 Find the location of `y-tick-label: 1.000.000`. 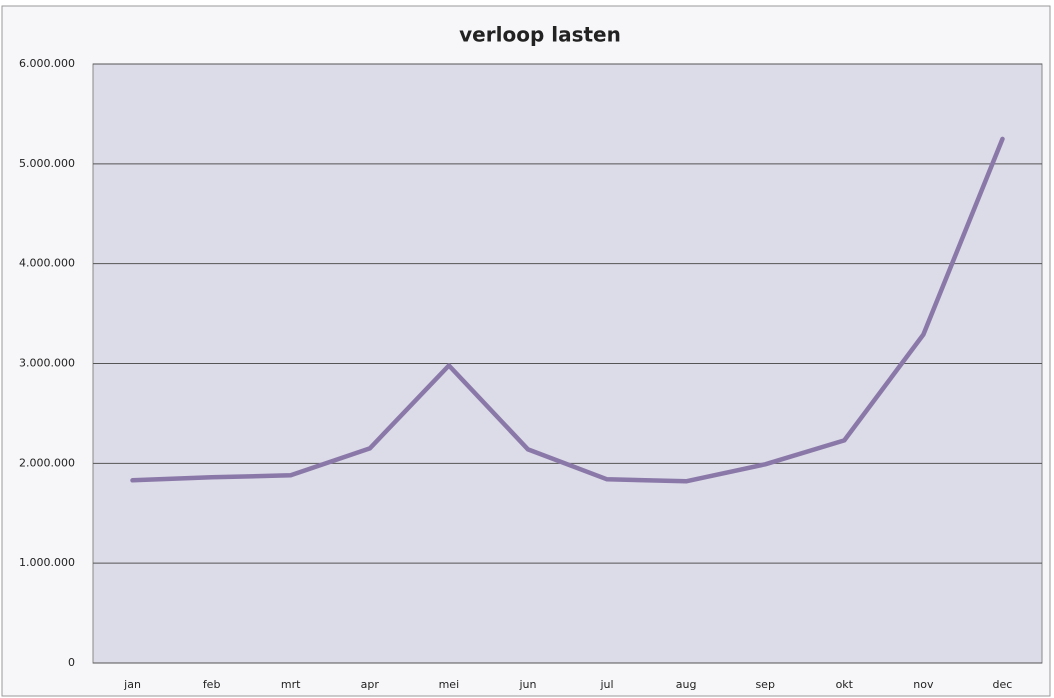

y-tick-label: 1.000.000 is located at coordinates (47, 562).